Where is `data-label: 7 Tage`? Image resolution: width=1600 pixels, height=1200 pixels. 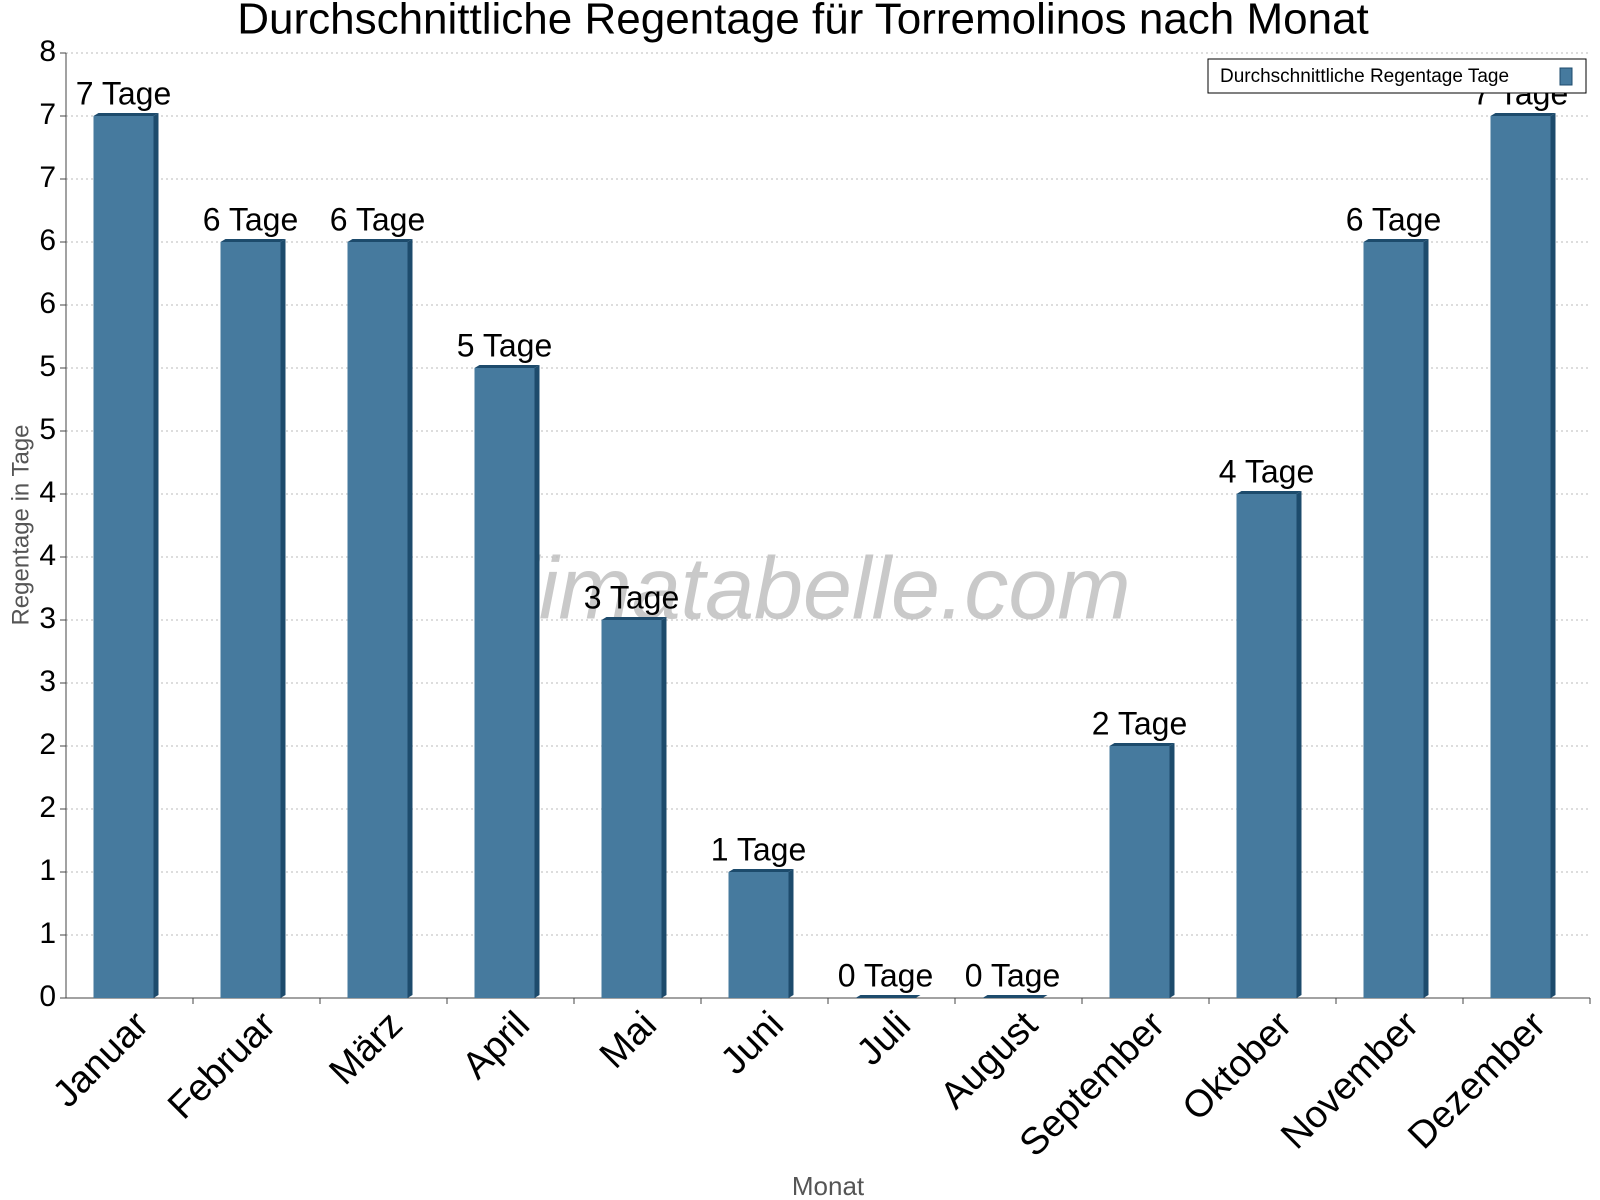 data-label: 7 Tage is located at coordinates (124, 93).